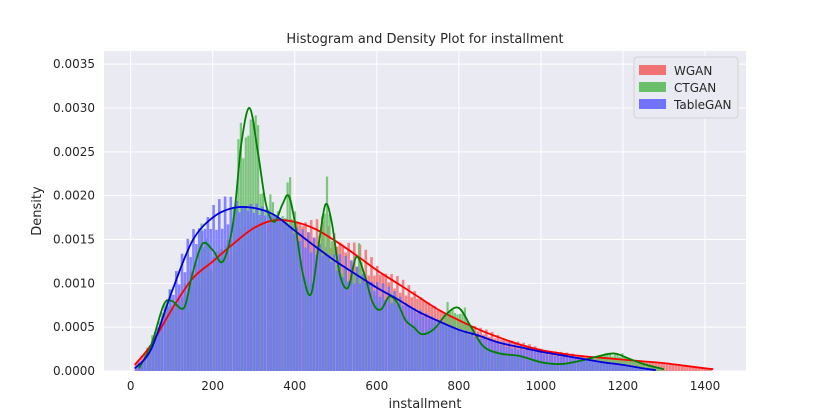 This screenshot has height=415, width=830. I want to click on x-axis-label: installment, so click(425, 404).